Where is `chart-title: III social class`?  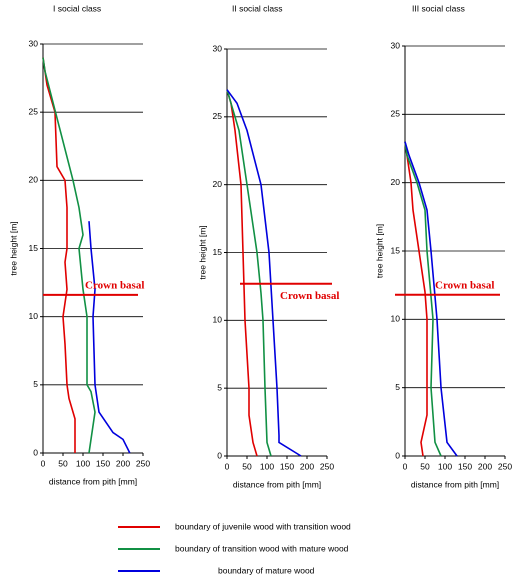
chart-title: III social class is located at coordinates (438, 8).